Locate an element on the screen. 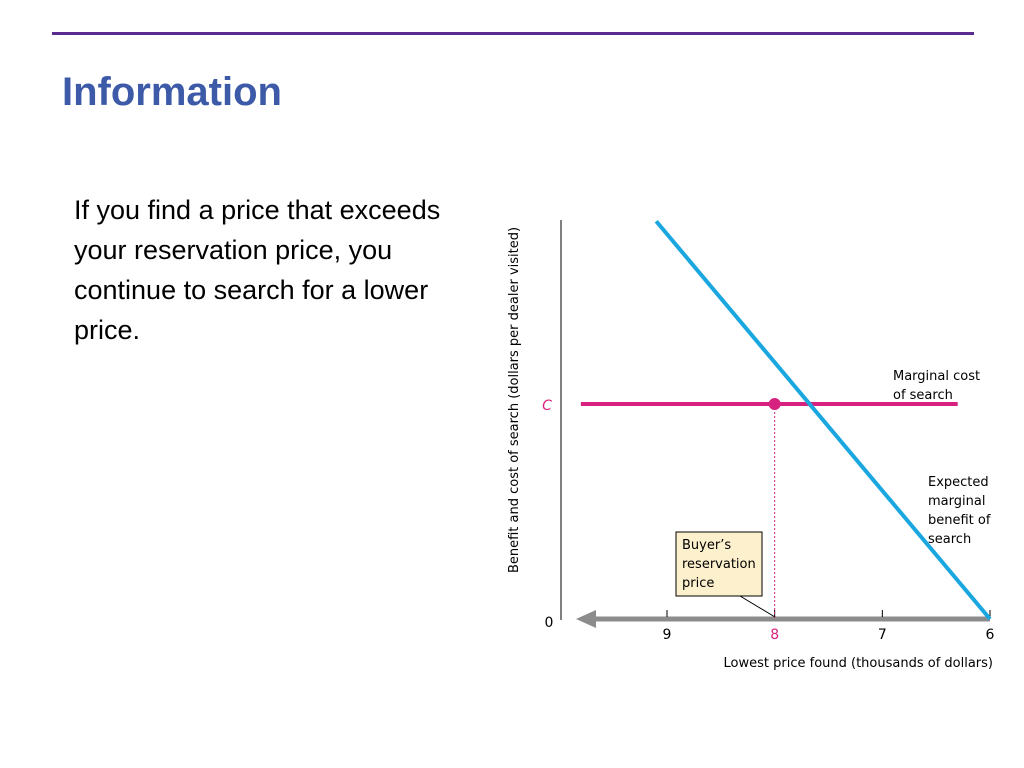  top-rule is located at coordinates (513, 33).